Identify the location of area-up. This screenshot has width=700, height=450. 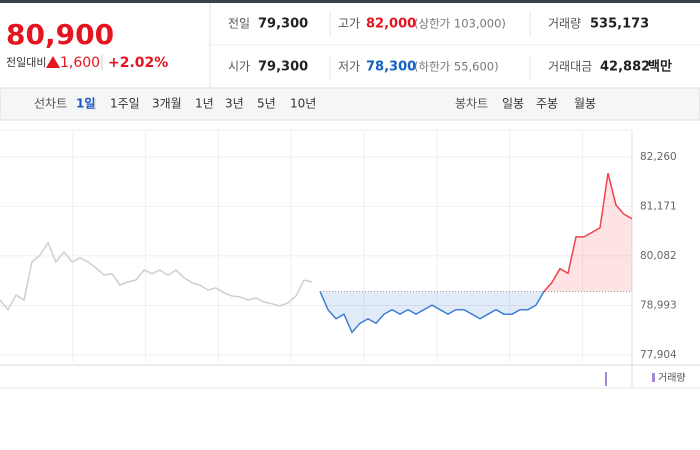
(476, 232).